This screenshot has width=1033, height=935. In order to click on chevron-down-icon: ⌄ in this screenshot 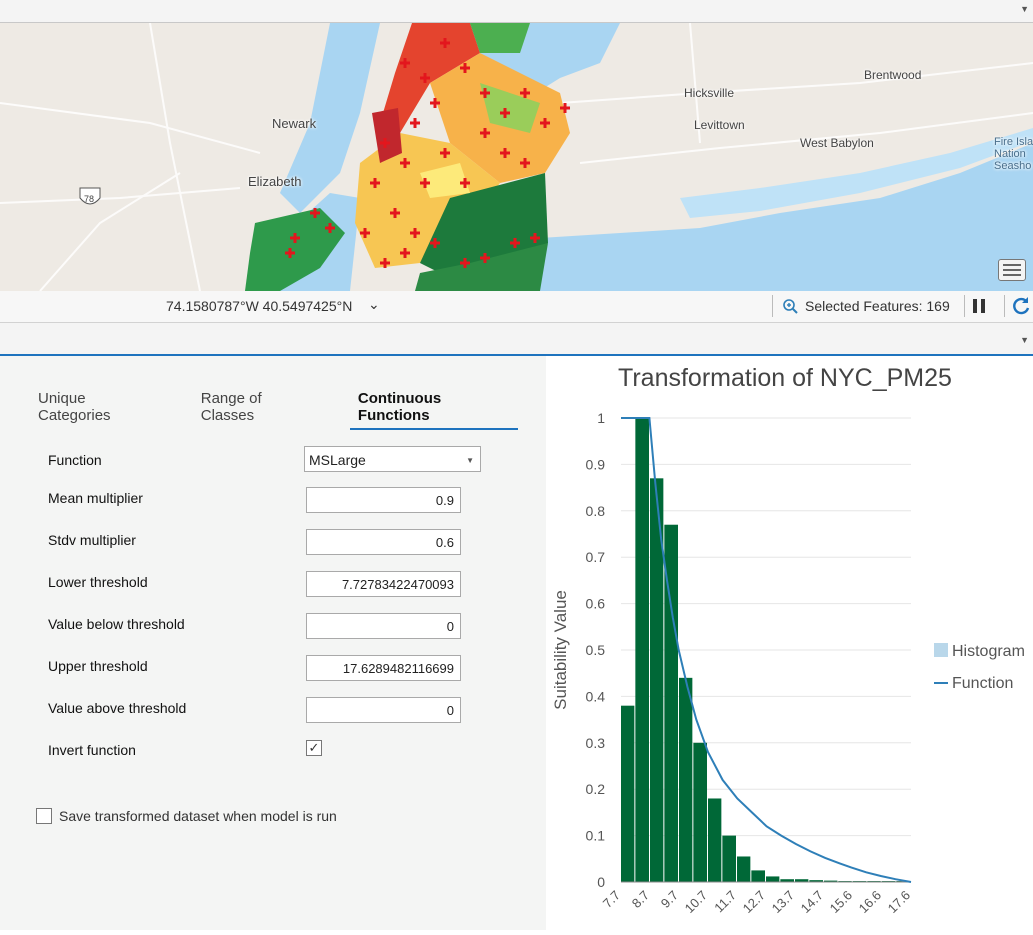, I will do `click(374, 304)`.